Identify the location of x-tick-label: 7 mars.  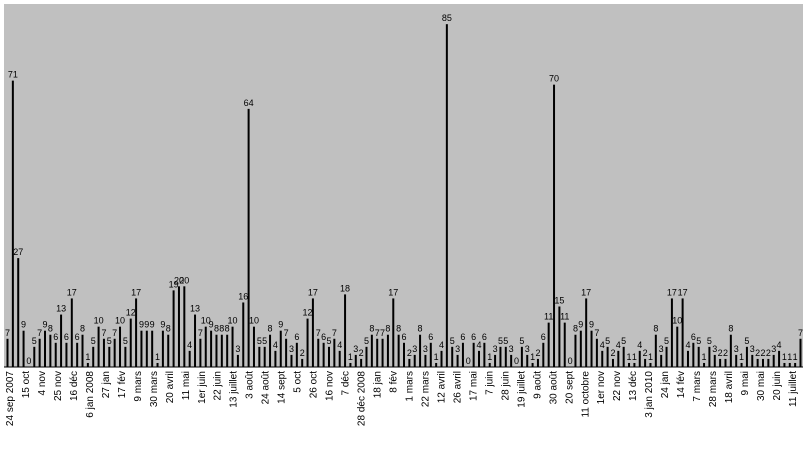
(697, 386).